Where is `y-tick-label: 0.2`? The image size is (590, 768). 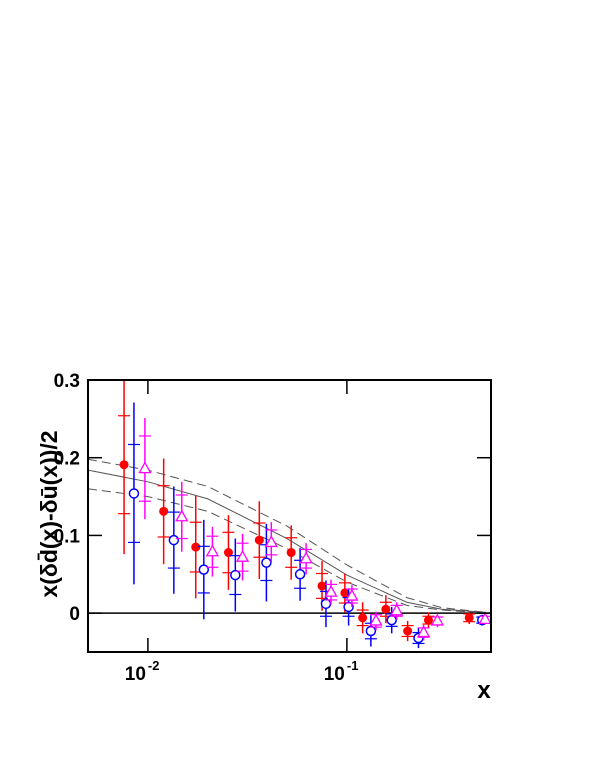
y-tick-label: 0.2 is located at coordinates (67, 459).